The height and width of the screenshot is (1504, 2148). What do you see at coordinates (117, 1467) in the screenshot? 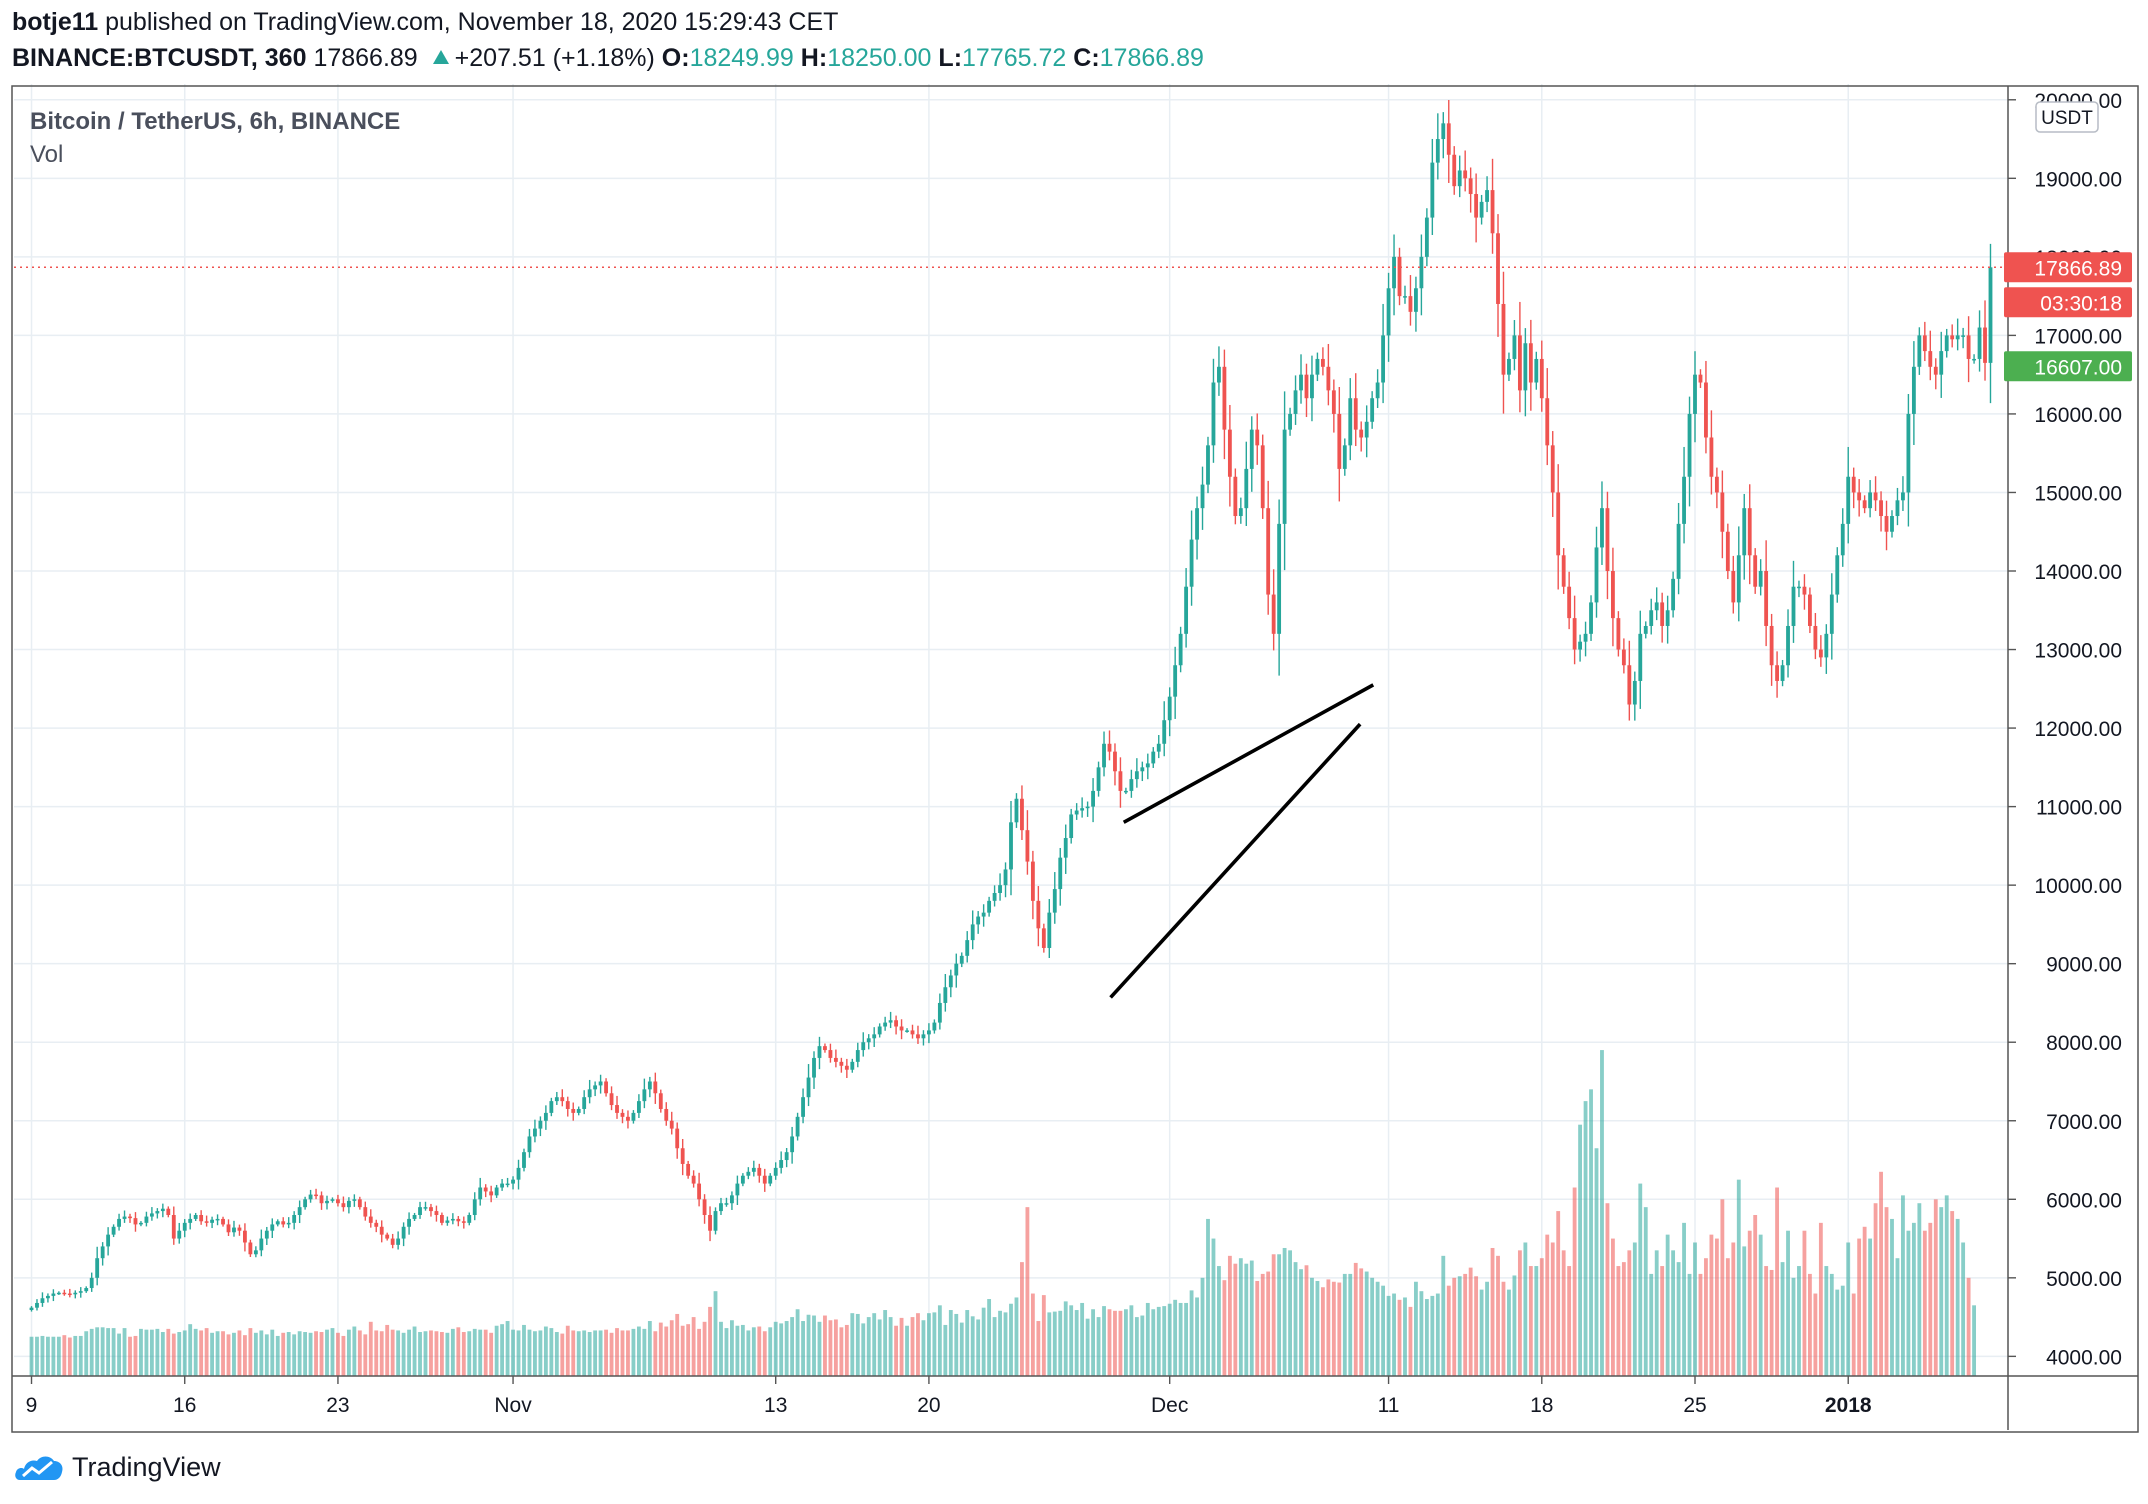
I see `tradingview-branding: TradingView` at bounding box center [117, 1467].